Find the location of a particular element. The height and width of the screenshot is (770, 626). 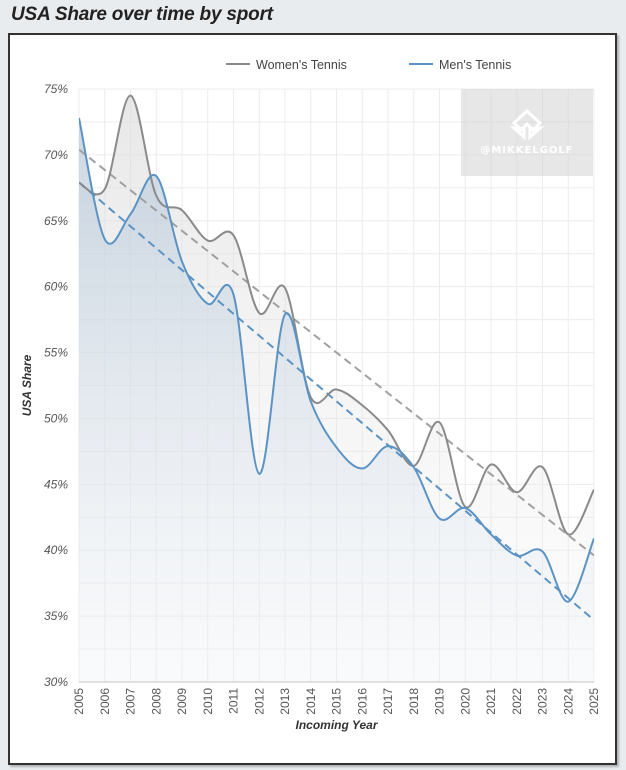

chart-title: USA Share over time by sport is located at coordinates (142, 14).